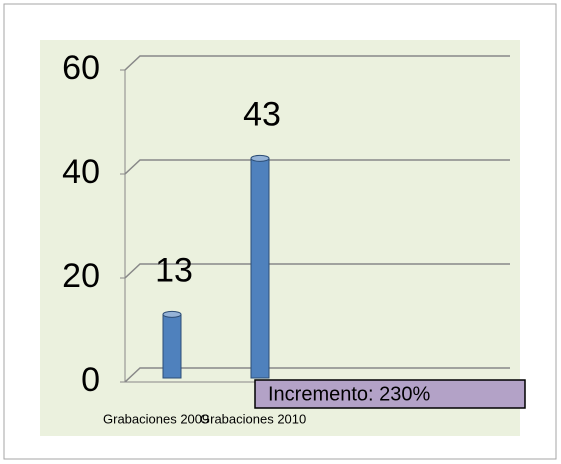 The width and height of the screenshot is (561, 464). Describe the element at coordinates (156, 418) in the screenshot. I see `x-tick-label: Grabaciones 2009` at that location.